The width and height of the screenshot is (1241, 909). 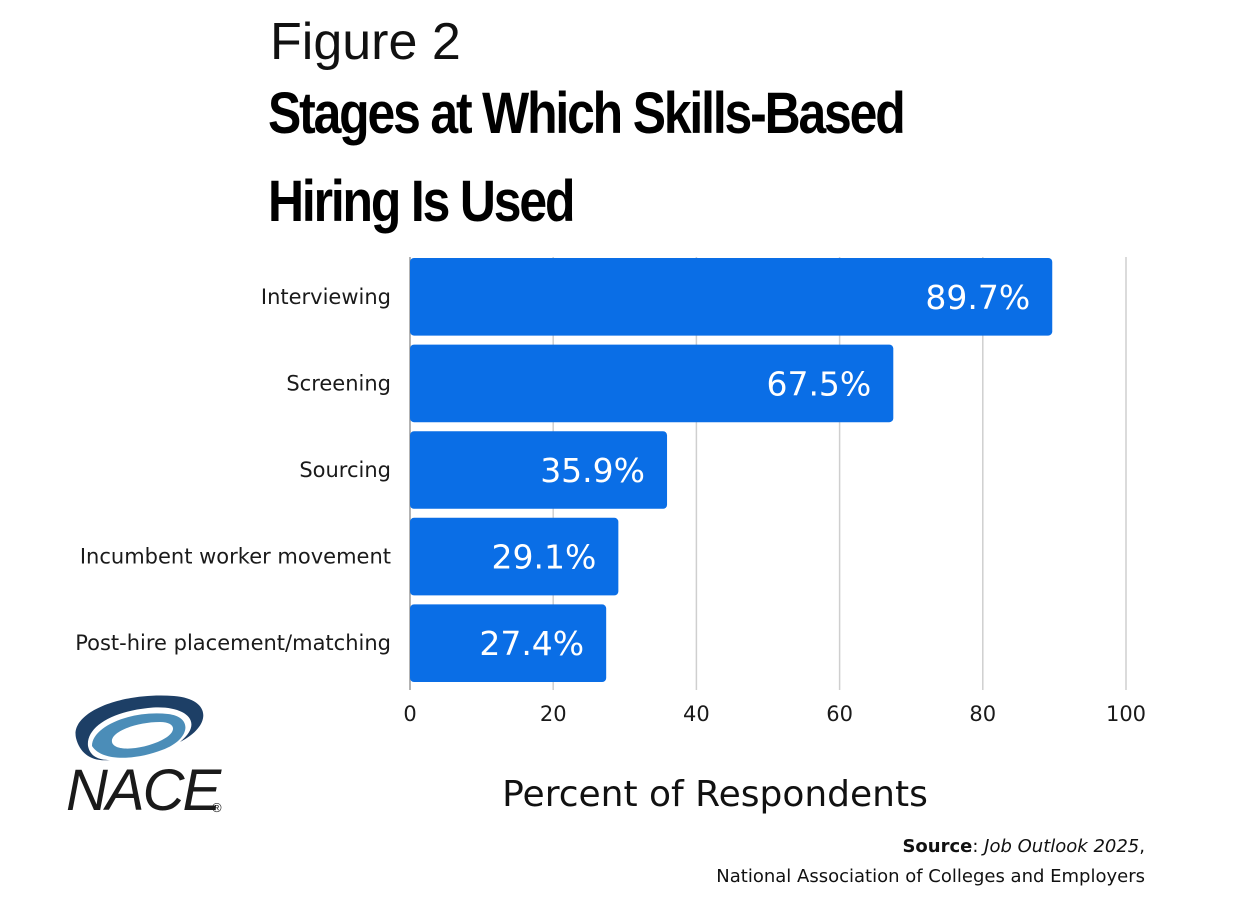 I want to click on logo-swoosh-outer, so click(x=139, y=728).